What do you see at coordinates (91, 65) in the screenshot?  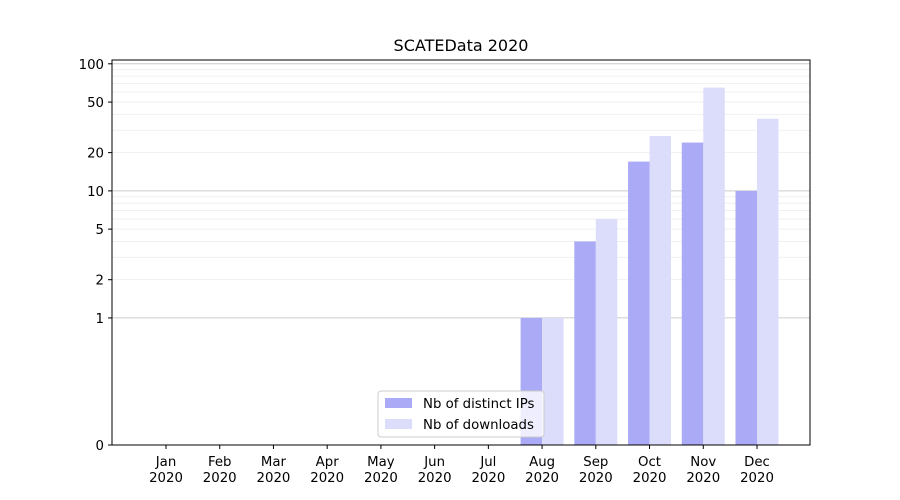 I see `y-tick-label: 100` at bounding box center [91, 65].